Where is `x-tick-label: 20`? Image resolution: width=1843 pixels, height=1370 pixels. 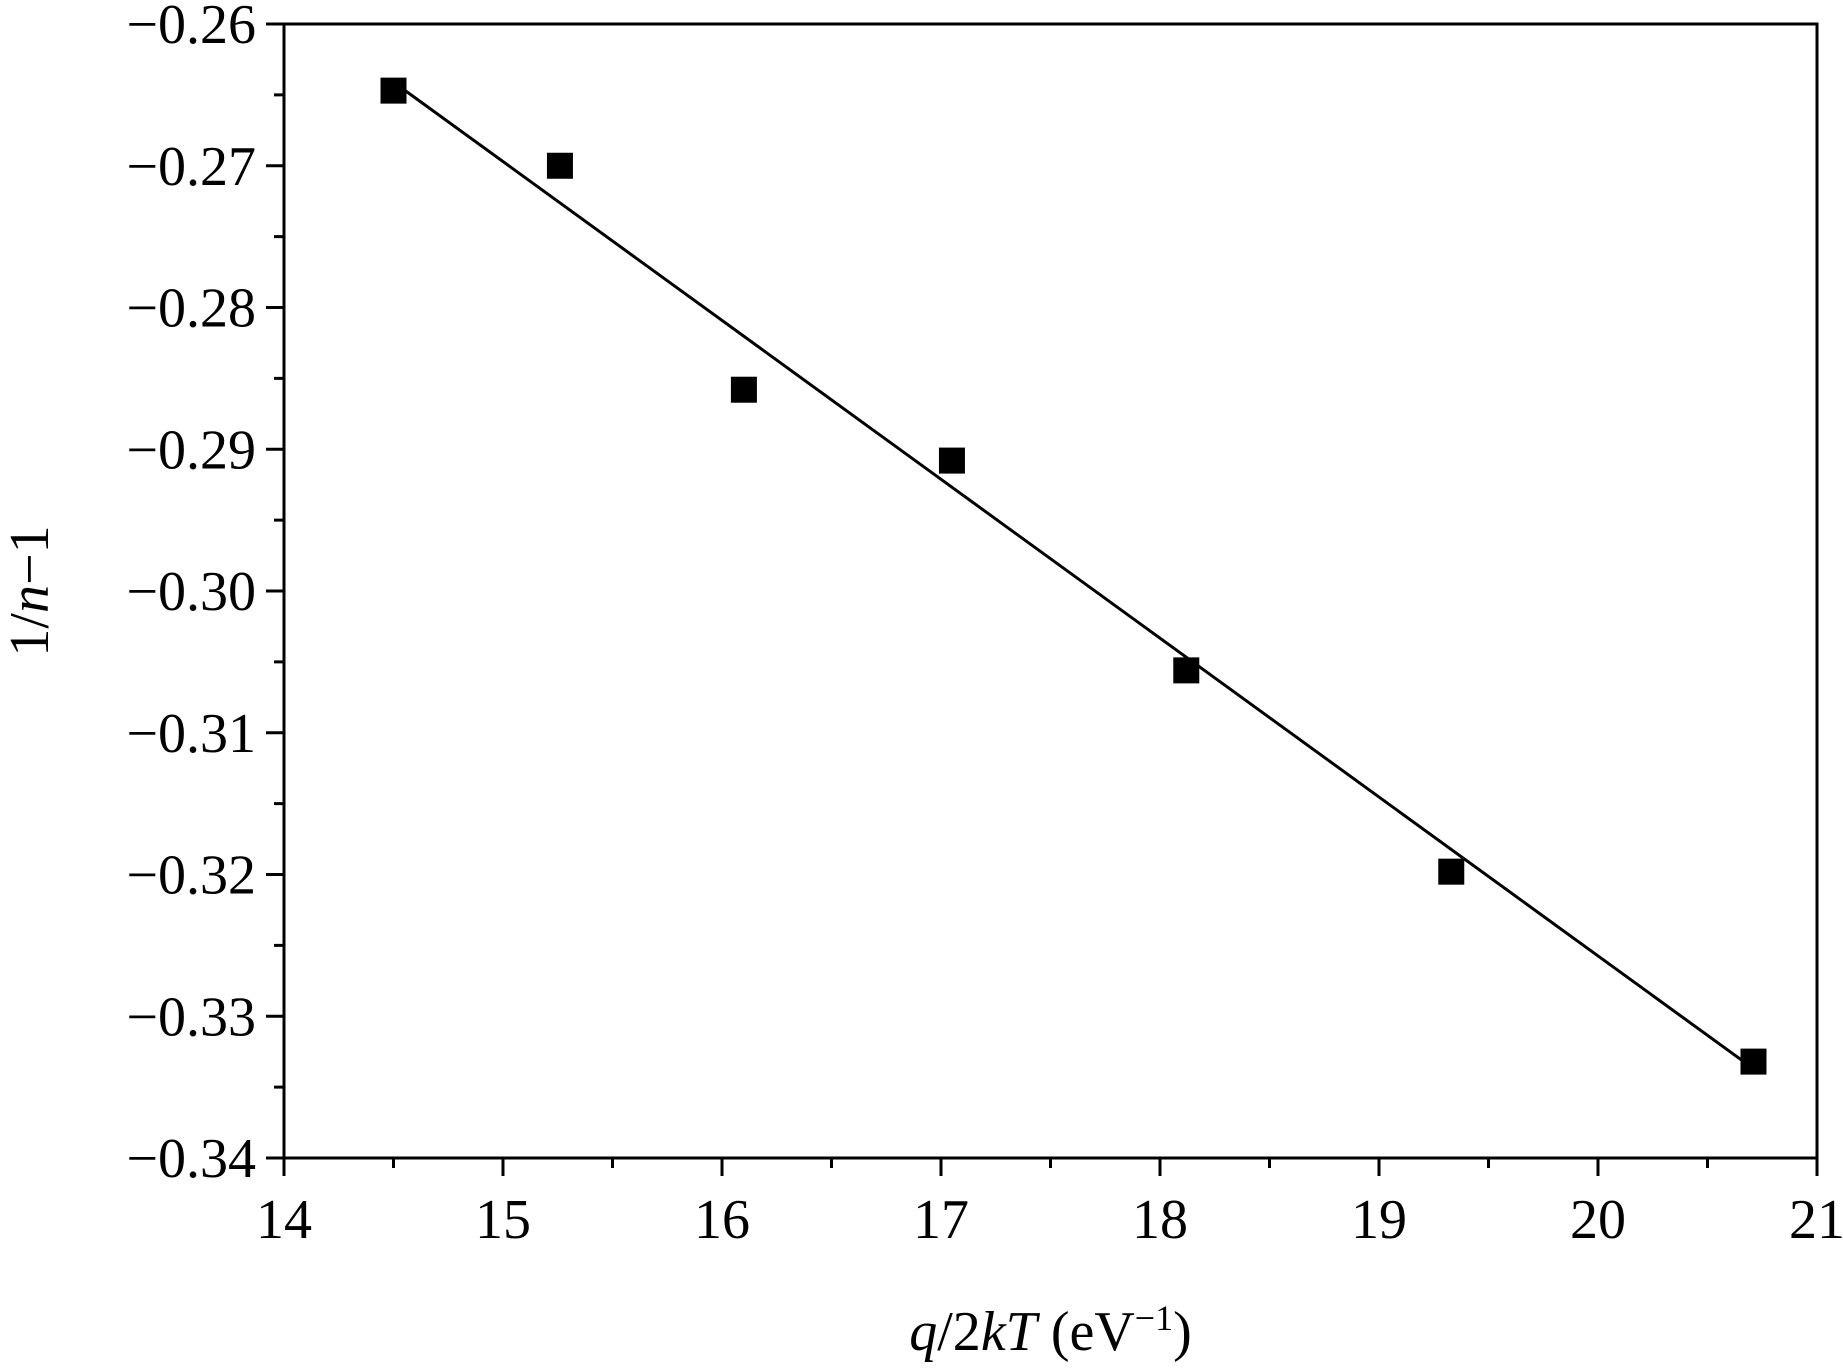
x-tick-label: 20 is located at coordinates (1598, 1220).